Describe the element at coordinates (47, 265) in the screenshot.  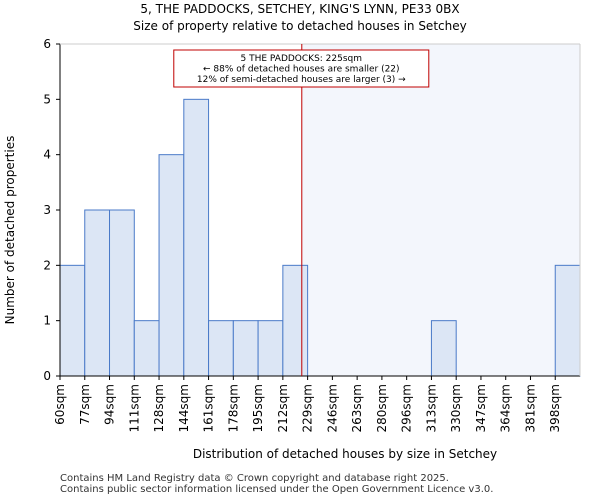
I see `y-tick-label: 2` at that location.